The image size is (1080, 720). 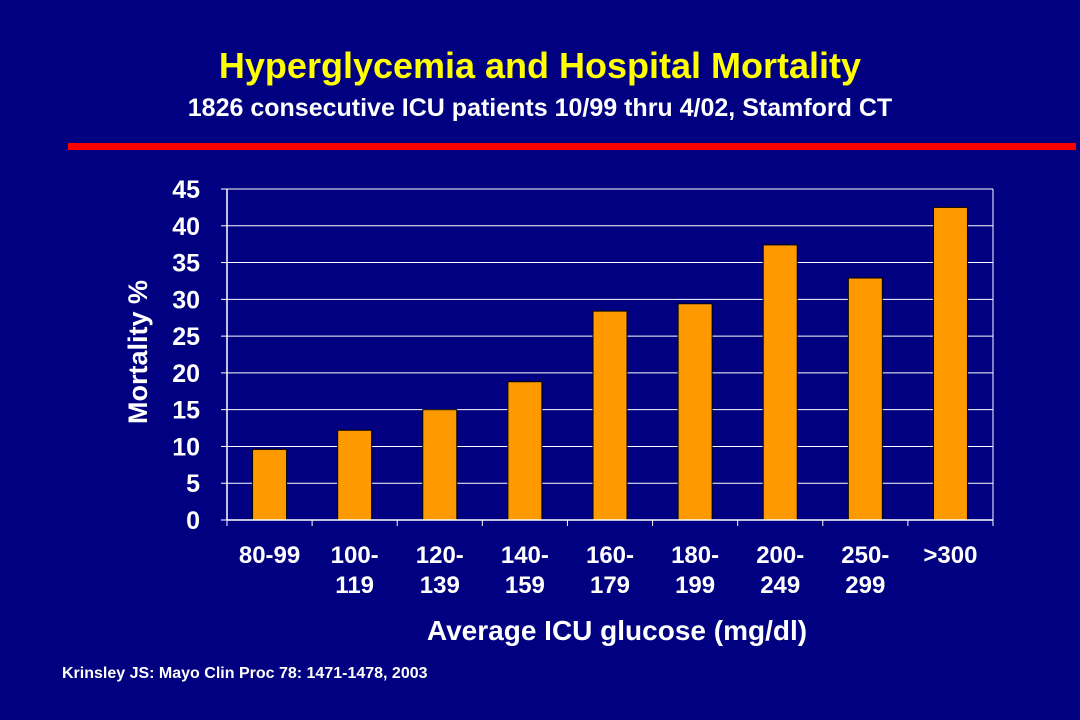 What do you see at coordinates (780, 570) in the screenshot?
I see `x-tick-label: 200- 249` at bounding box center [780, 570].